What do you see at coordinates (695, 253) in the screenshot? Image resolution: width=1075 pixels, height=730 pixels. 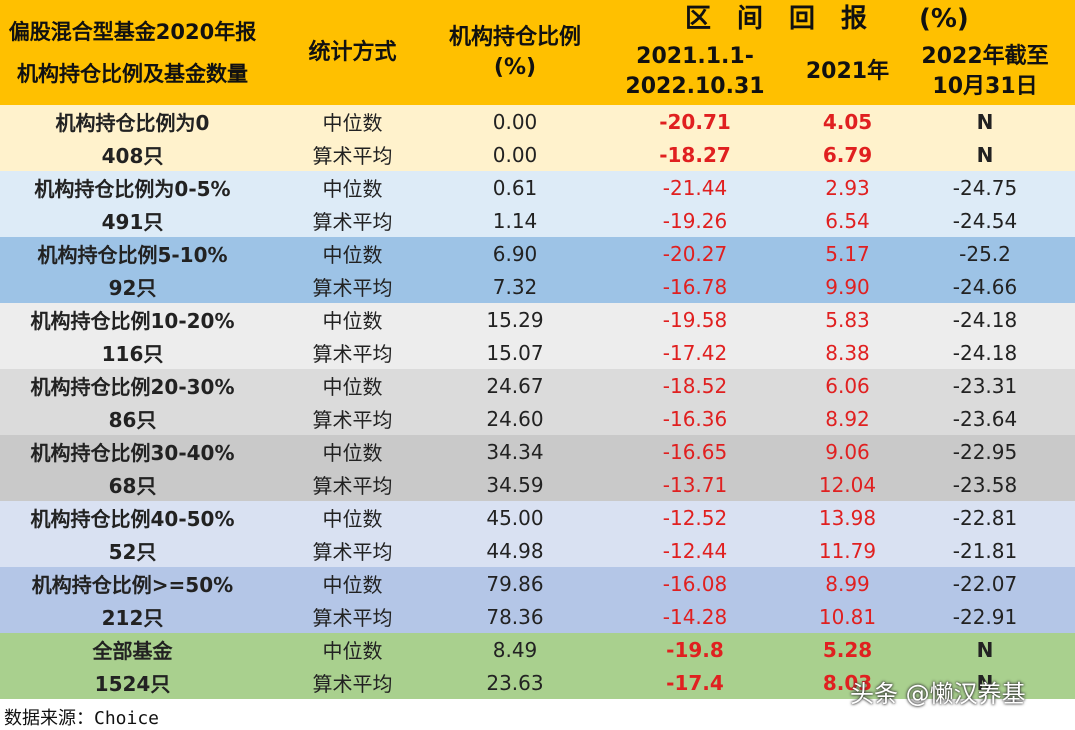 I see `return-period: -20.27` at bounding box center [695, 253].